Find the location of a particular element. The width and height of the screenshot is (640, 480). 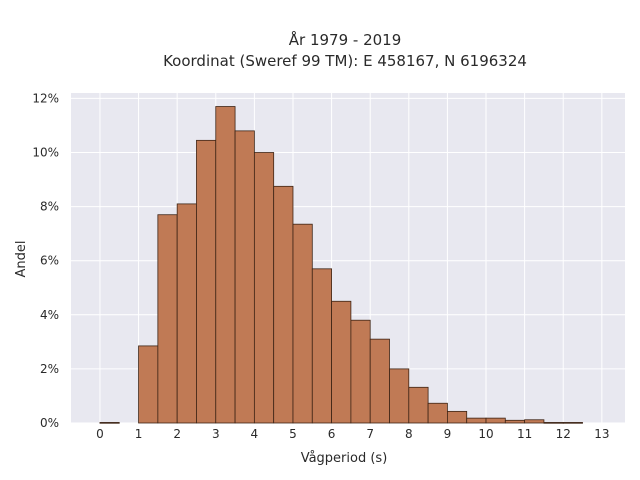

x-tick-label: 2 is located at coordinates (177, 434).